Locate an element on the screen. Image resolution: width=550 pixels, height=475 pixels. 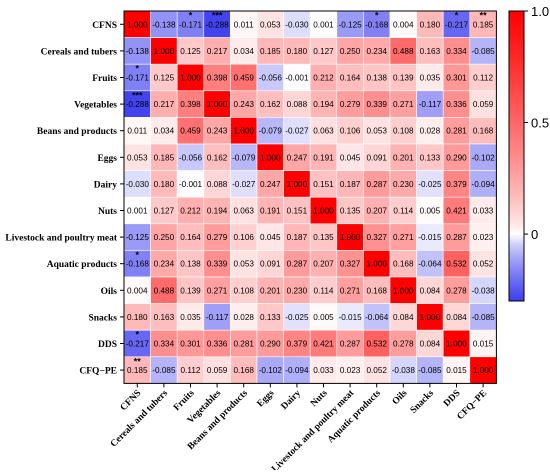
cell-value-label: 0.278 is located at coordinates (456, 290).